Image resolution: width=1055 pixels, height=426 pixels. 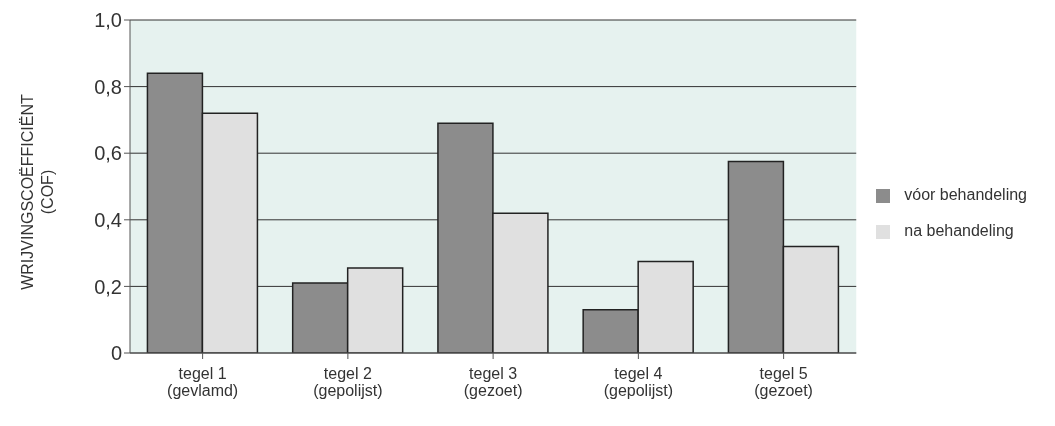 What do you see at coordinates (108, 219) in the screenshot?
I see `y-tick-label: 0,4` at bounding box center [108, 219].